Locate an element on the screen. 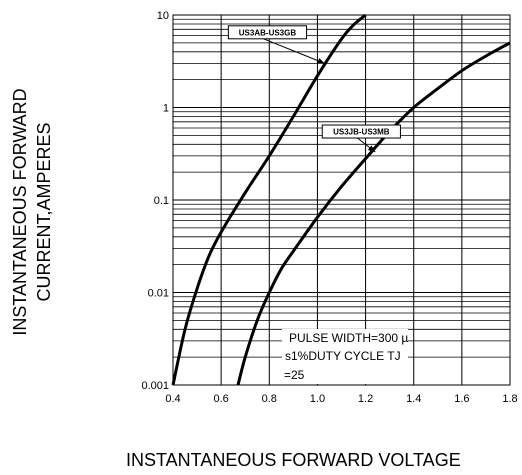 This screenshot has width=522, height=475. x-tick-label: 1.0 is located at coordinates (317, 399).